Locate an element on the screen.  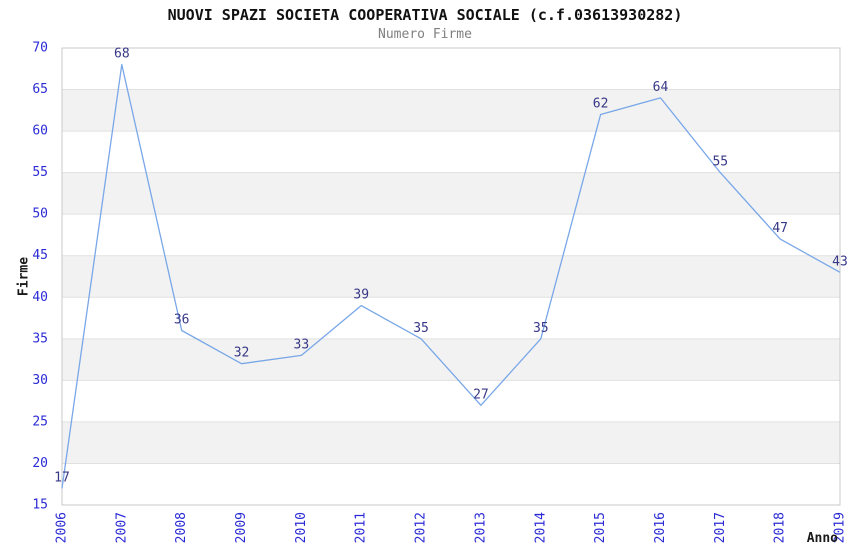
point-label: 36 is located at coordinates (182, 320).